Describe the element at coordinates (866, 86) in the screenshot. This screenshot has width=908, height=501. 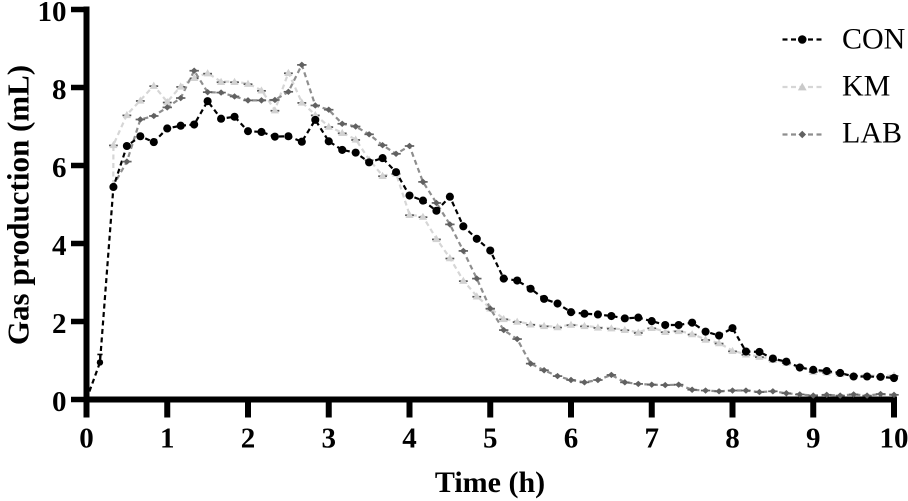
I see `svg-text: KM` at that location.